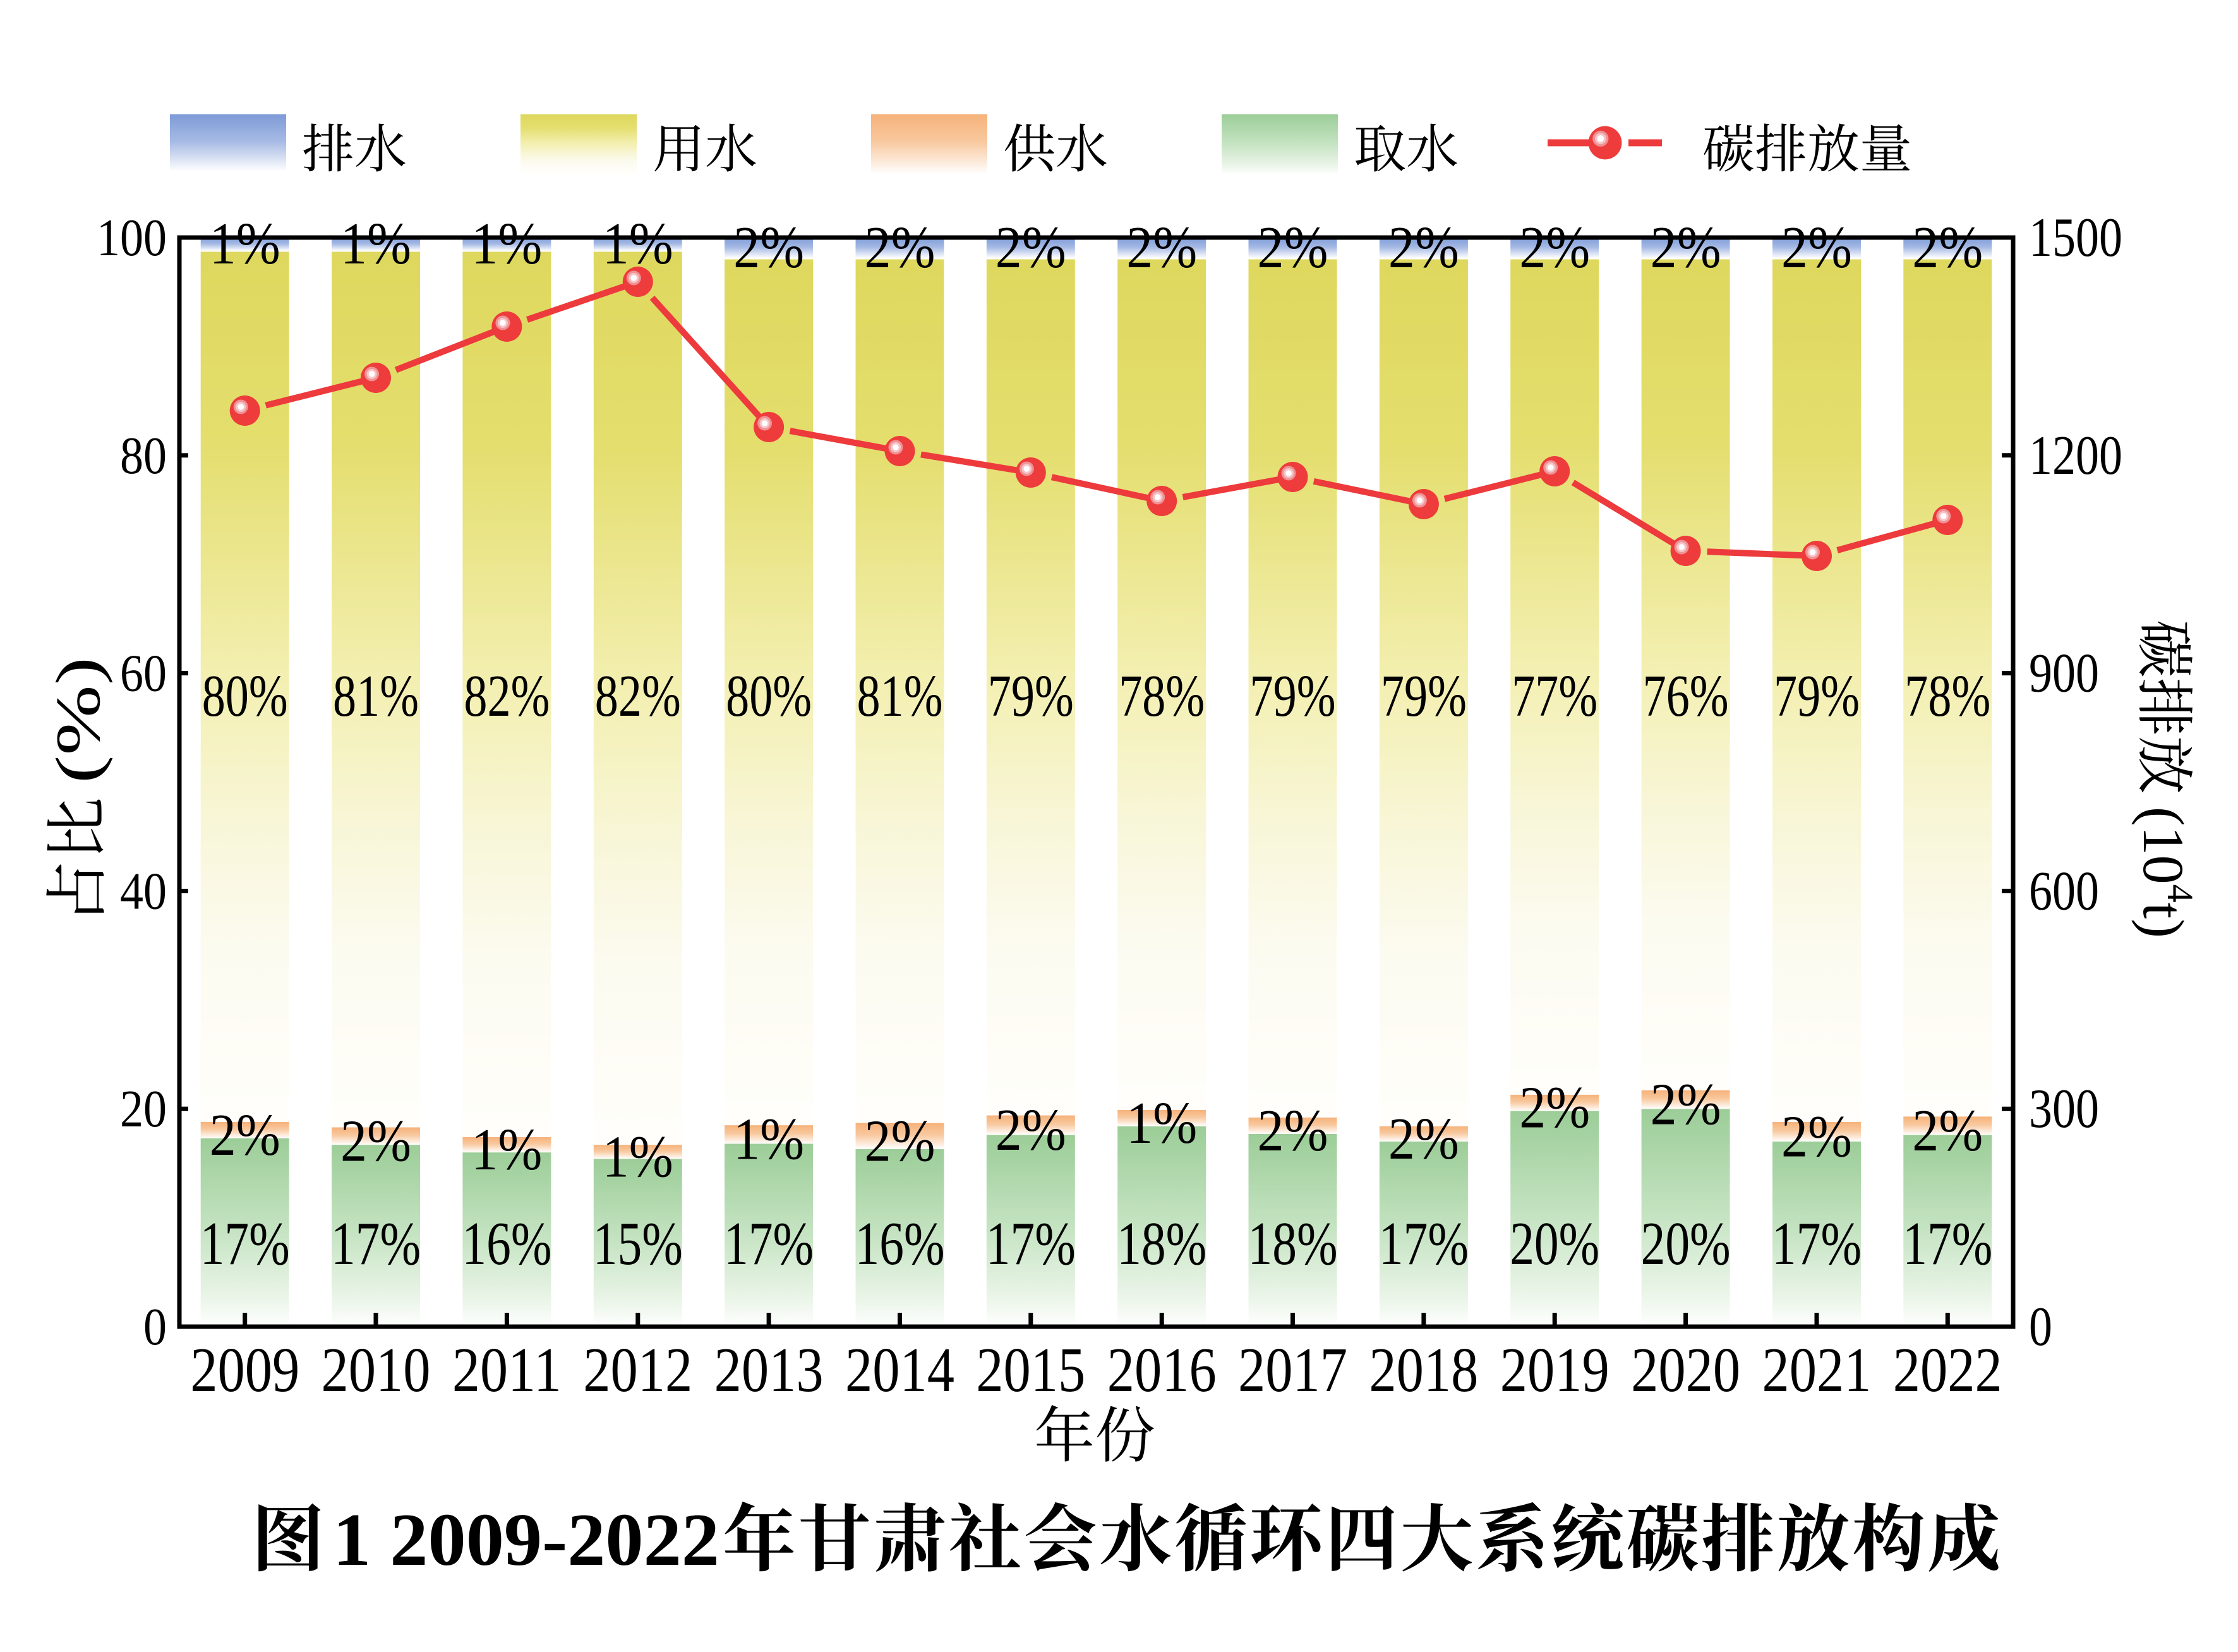 The image size is (2238, 1652). What do you see at coordinates (526, 1539) in the screenshot?
I see `svg-text: 1 2009-2022` at bounding box center [526, 1539].